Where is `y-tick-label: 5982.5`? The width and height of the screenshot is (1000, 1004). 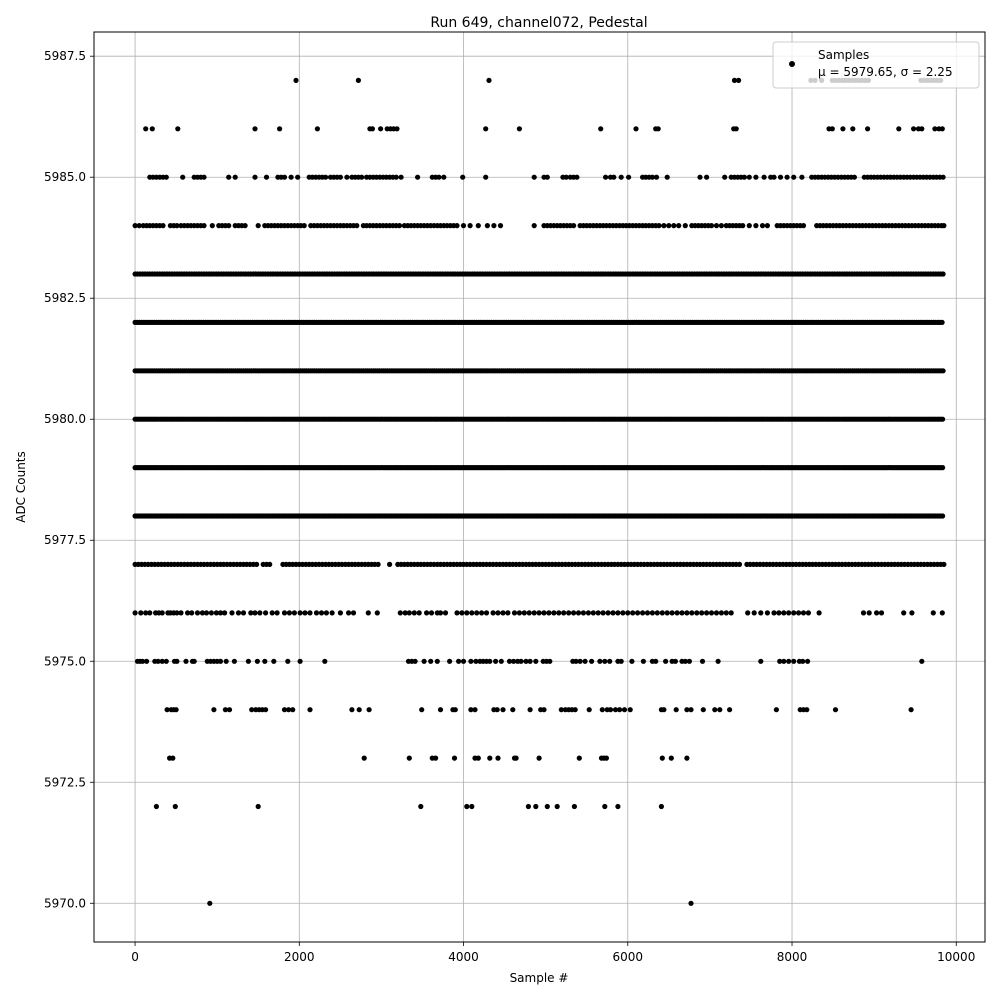 y-tick-label: 5982.5 is located at coordinates (65, 298).